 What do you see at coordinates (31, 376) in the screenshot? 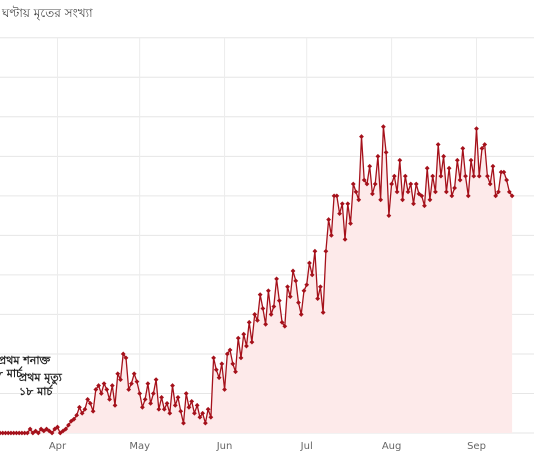
I see `annotations: প্রথম শনাক্ত৮ মার্চপ্রথম মৃত্যু১৮ মার্চ` at bounding box center [31, 376].